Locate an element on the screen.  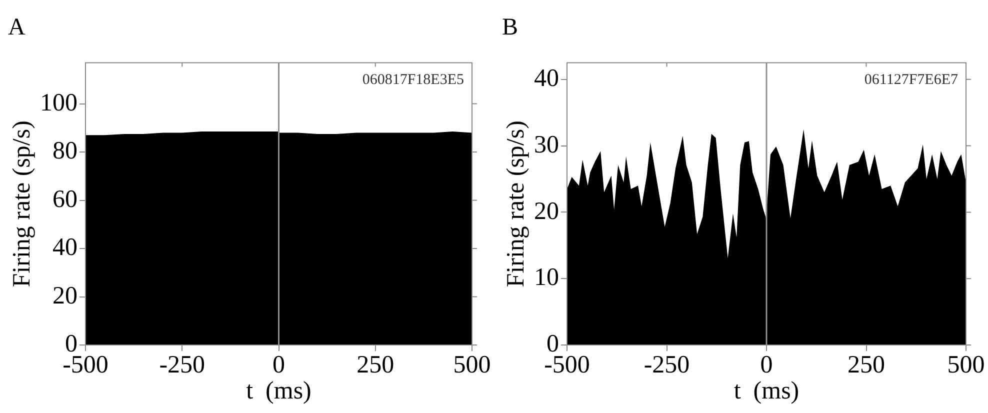
y-tick-label: 60 is located at coordinates (65, 199).